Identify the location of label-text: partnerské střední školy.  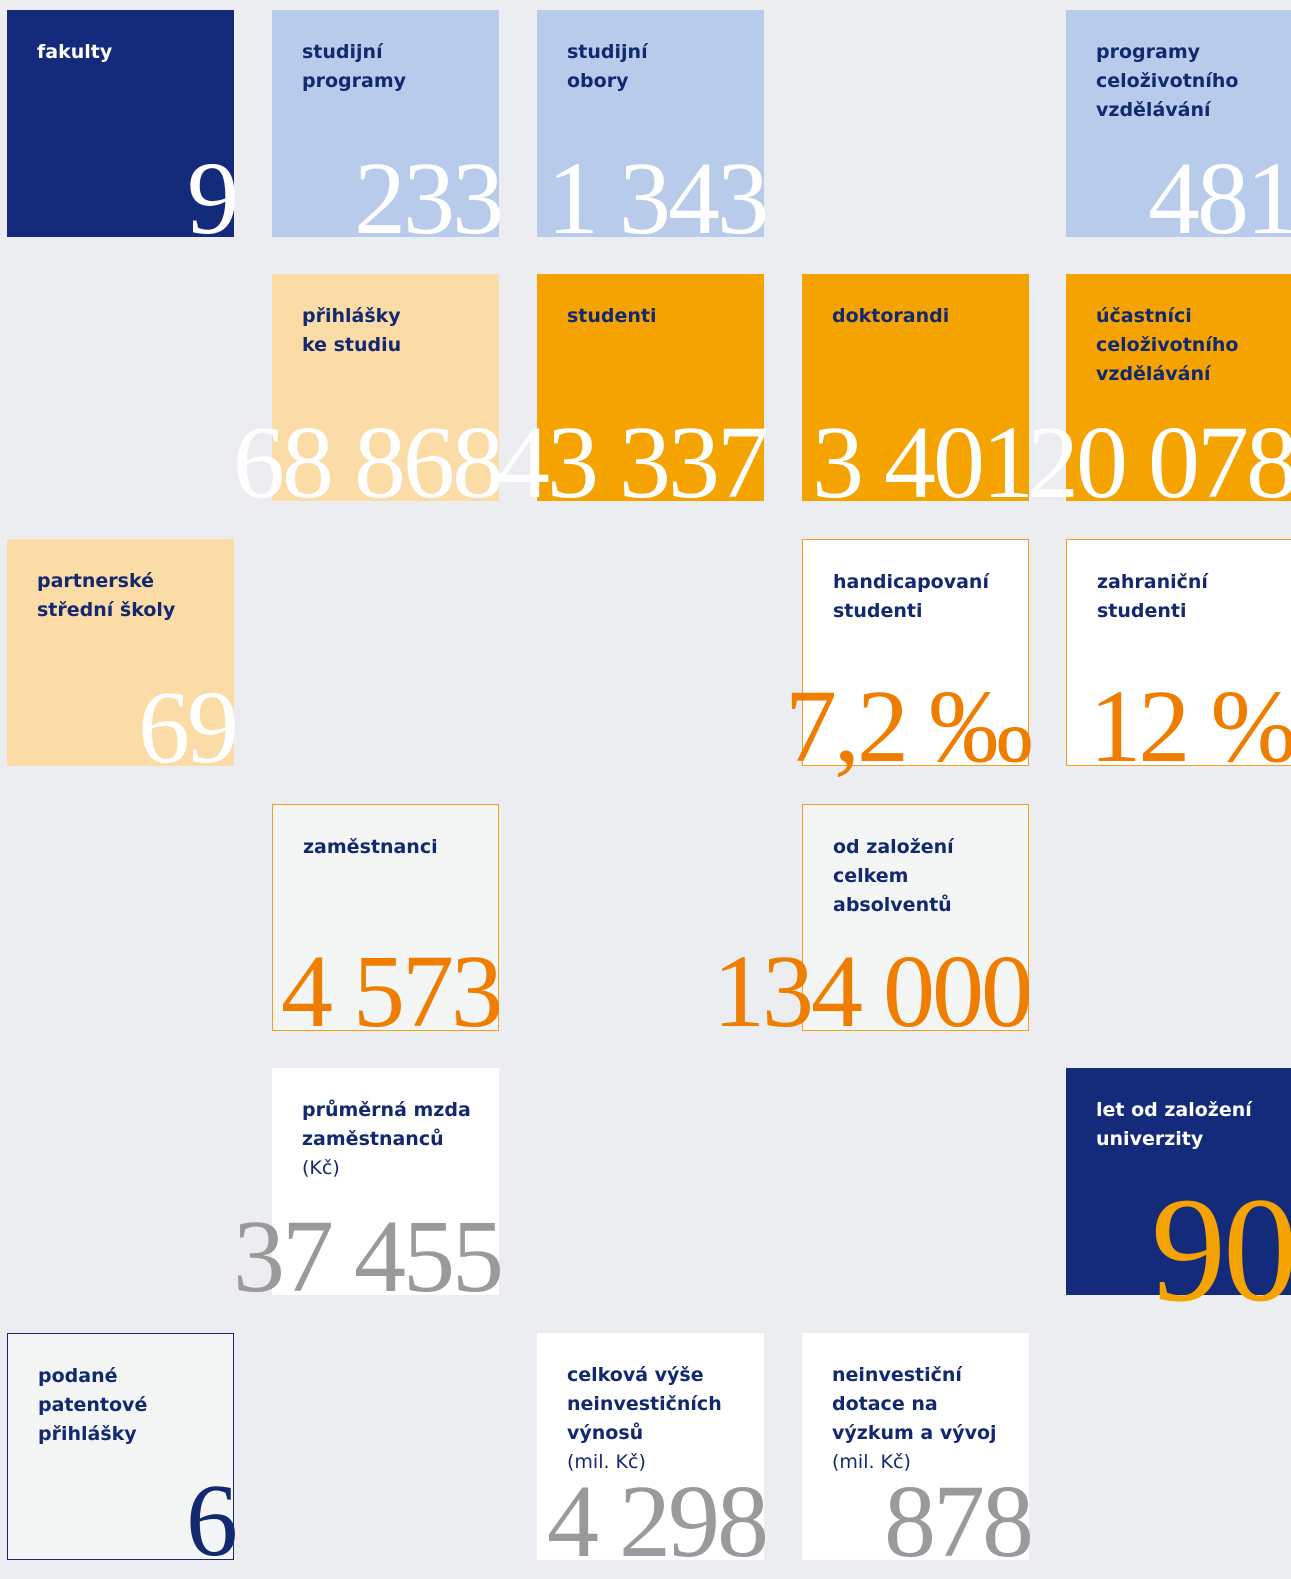
(106, 595).